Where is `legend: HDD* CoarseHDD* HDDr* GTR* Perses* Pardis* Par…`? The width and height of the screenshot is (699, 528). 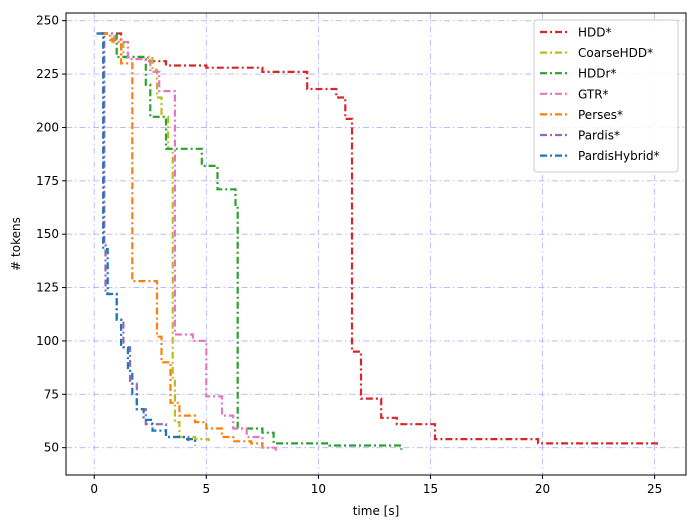 legend: HDD* CoarseHDD* HDDr* GTR* Perses* Pardis* Par… is located at coordinates (606, 96).